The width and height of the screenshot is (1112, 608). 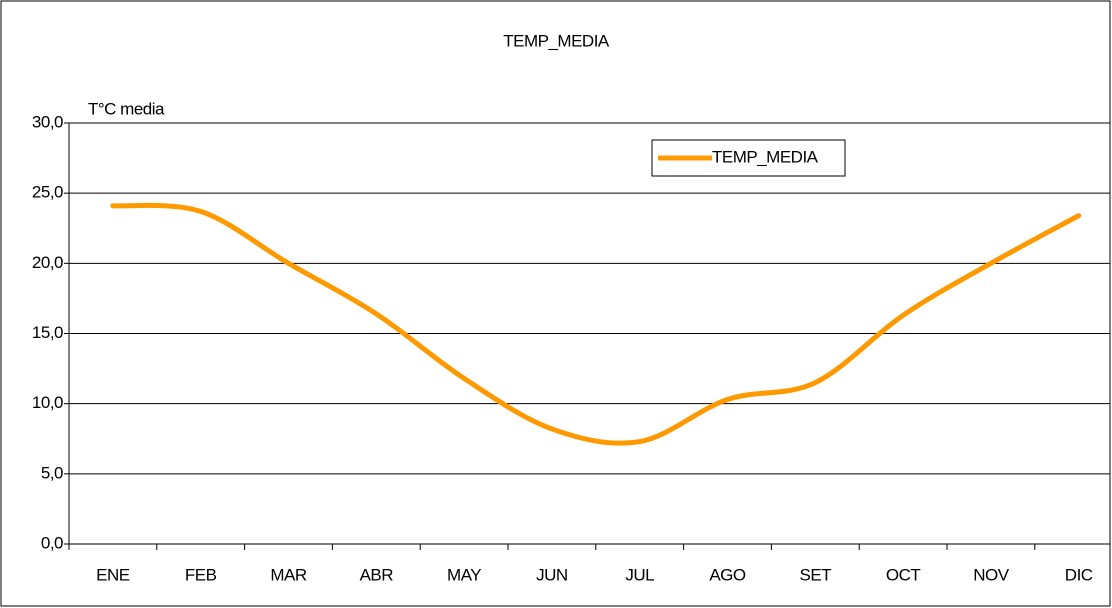 What do you see at coordinates (556, 40) in the screenshot?
I see `chart-title: TEMP_MEDIA` at bounding box center [556, 40].